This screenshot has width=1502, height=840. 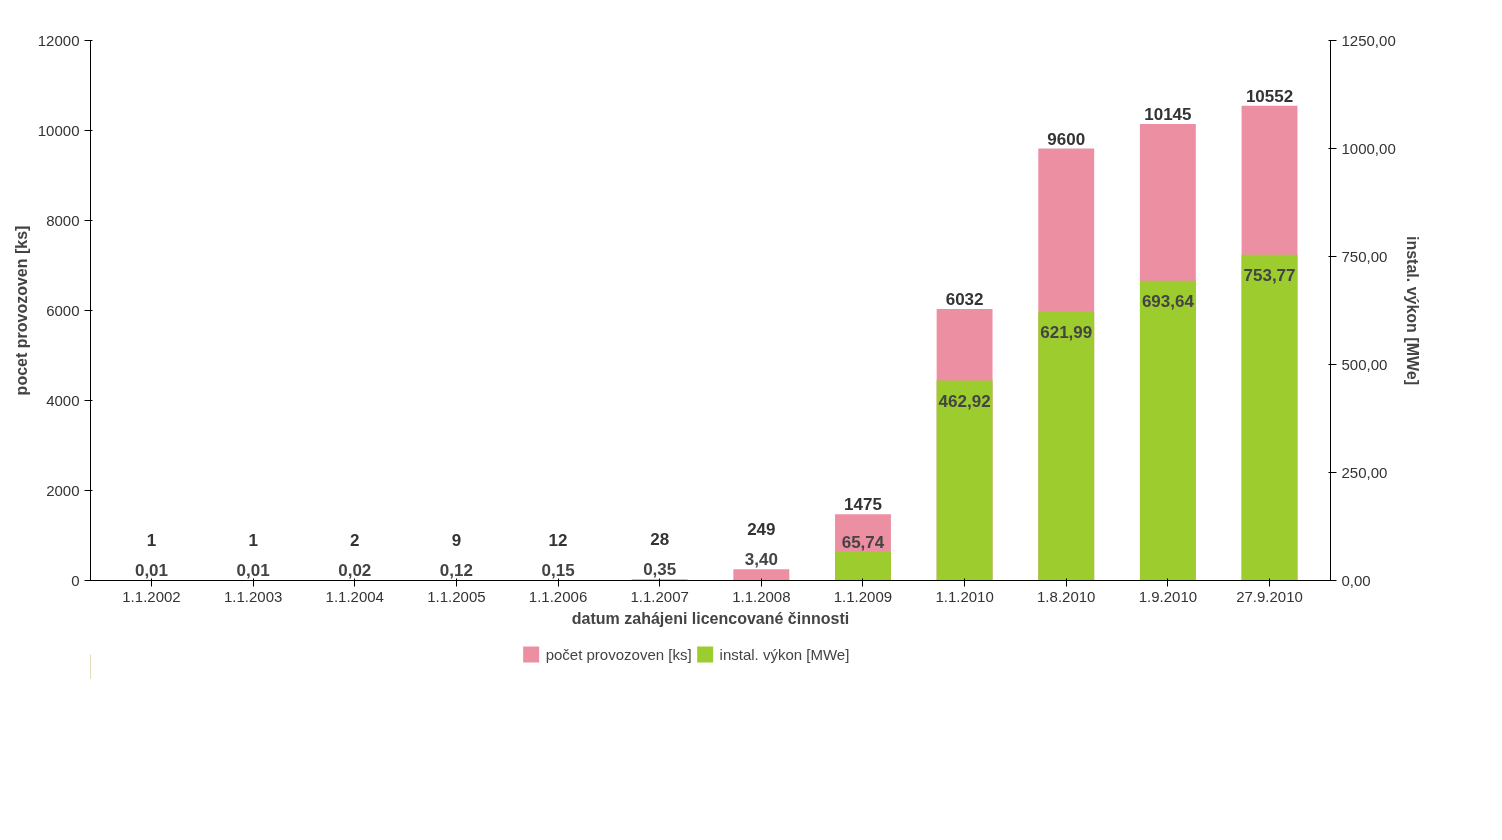 I want to click on data-label: 10552, so click(x=1269, y=96).